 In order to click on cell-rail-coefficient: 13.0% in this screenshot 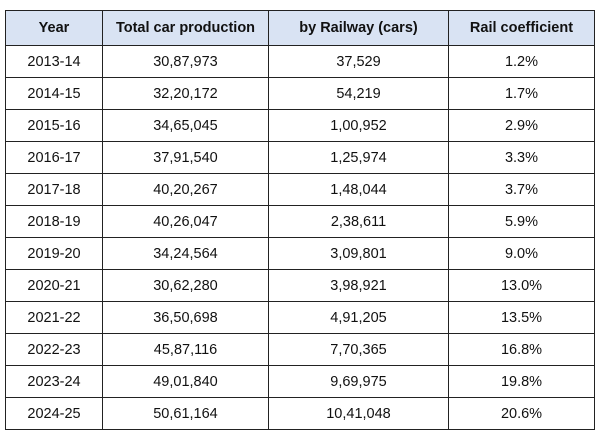, I will do `click(521, 285)`.